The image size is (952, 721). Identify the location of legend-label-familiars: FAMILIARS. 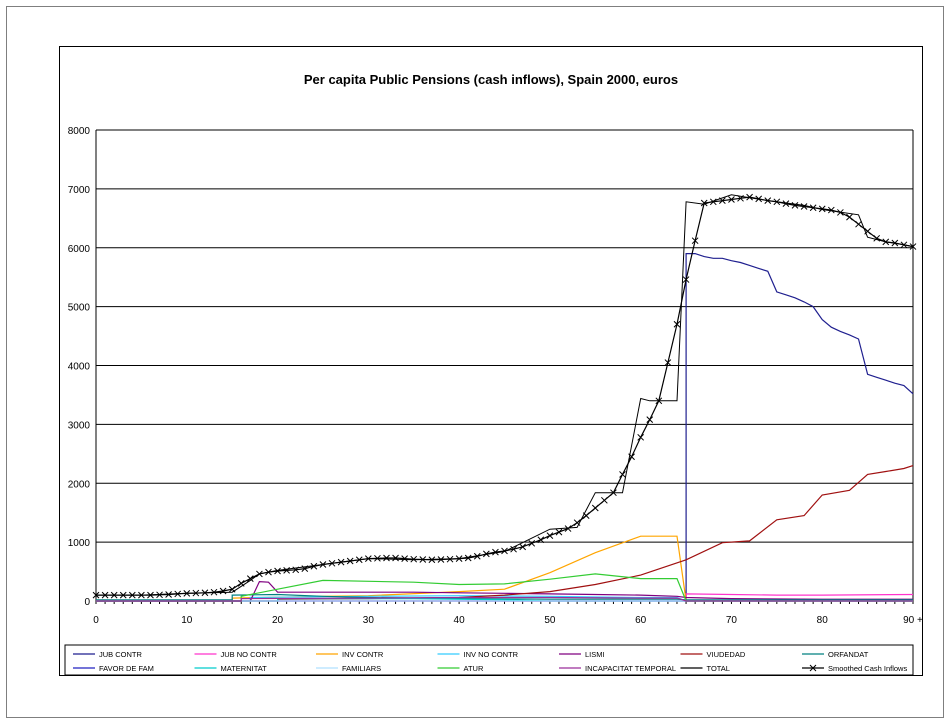
(361, 668).